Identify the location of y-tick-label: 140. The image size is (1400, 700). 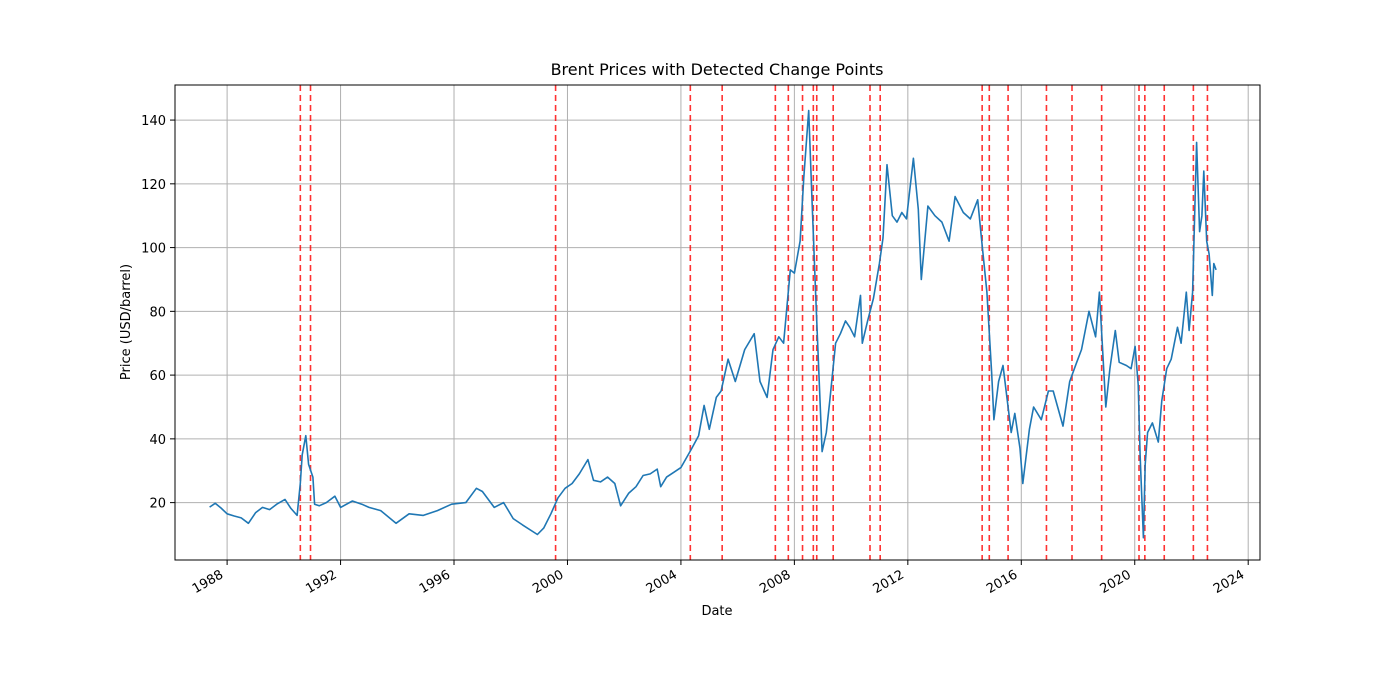
(153, 121).